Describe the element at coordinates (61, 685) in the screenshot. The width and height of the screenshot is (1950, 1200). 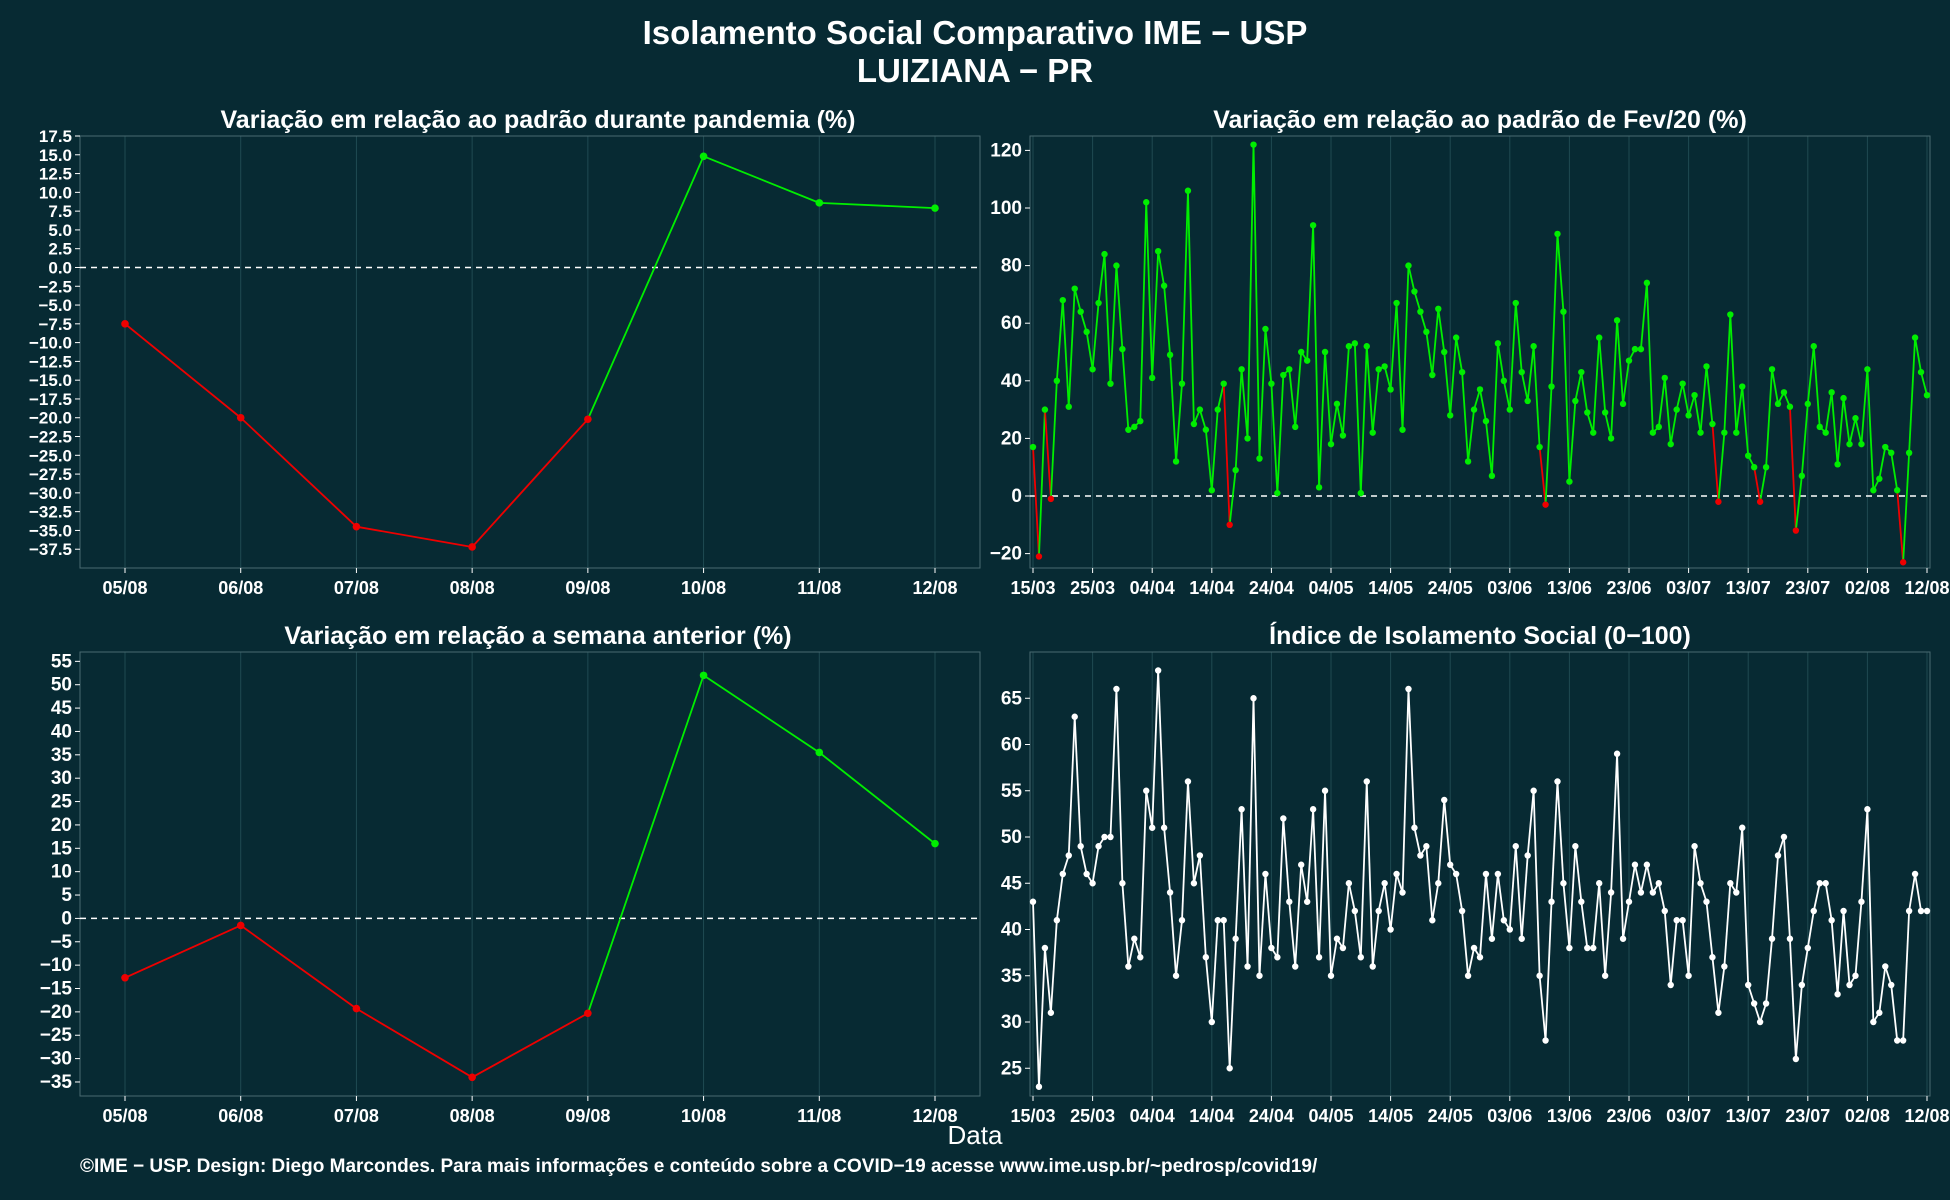
I see `y-tick-label: 50` at that location.